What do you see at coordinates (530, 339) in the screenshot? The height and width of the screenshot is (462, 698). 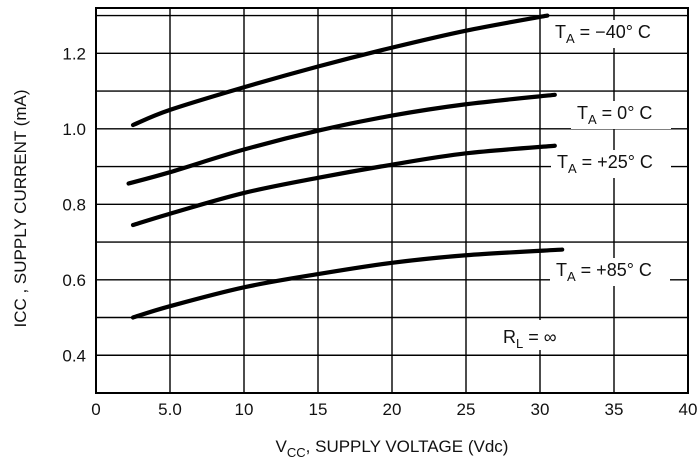 I see `load-resistance-annotation: RL = ∞` at bounding box center [530, 339].